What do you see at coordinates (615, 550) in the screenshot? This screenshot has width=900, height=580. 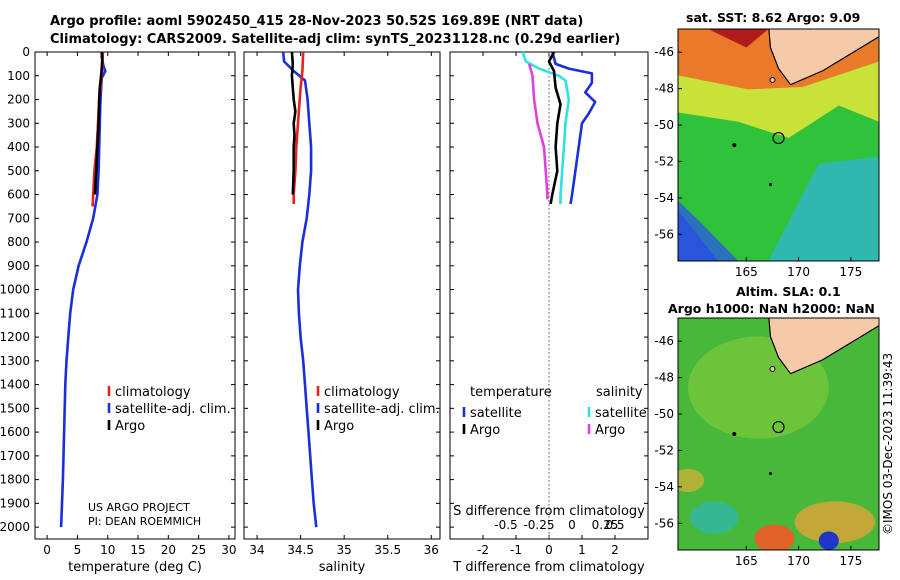 I see `x-tick-label: 2` at bounding box center [615, 550].